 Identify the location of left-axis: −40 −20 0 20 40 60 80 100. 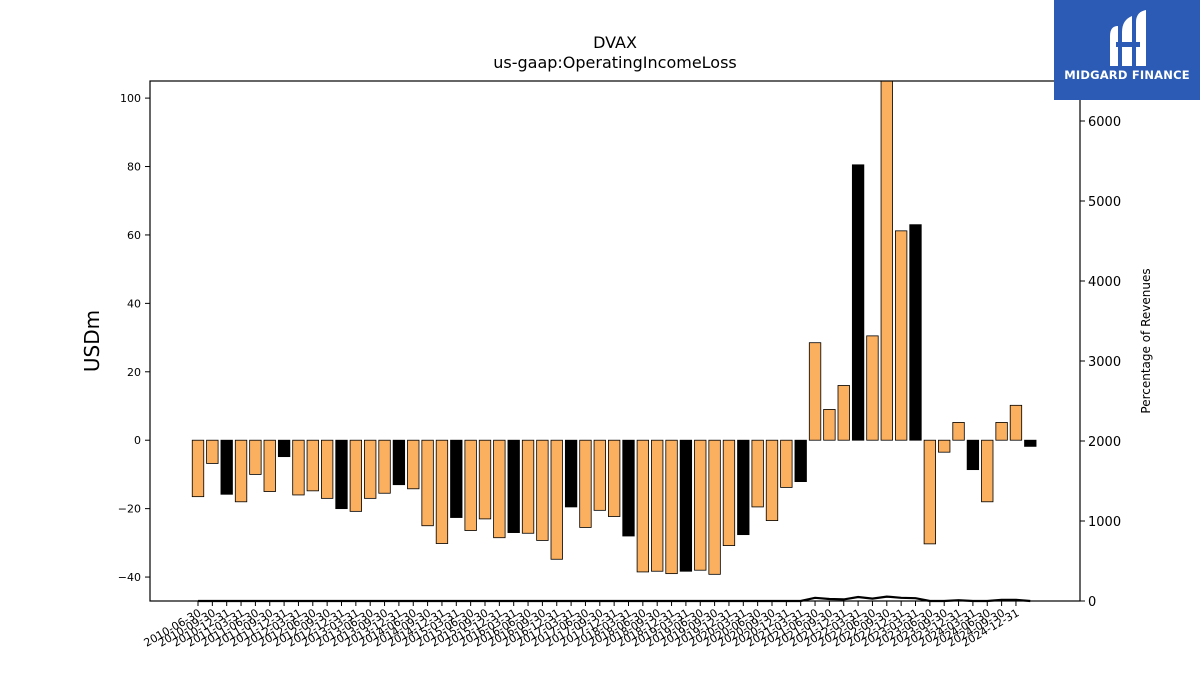
(134, 338).